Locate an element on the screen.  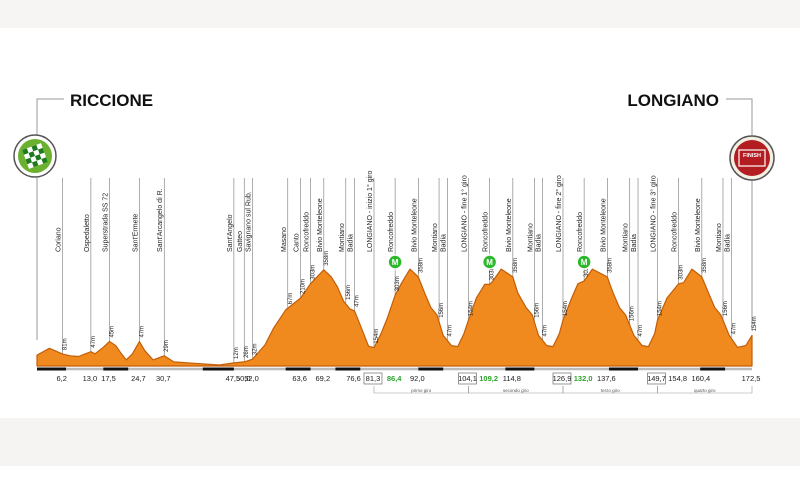
km-tick-label: 63,6 is located at coordinates (299, 378).